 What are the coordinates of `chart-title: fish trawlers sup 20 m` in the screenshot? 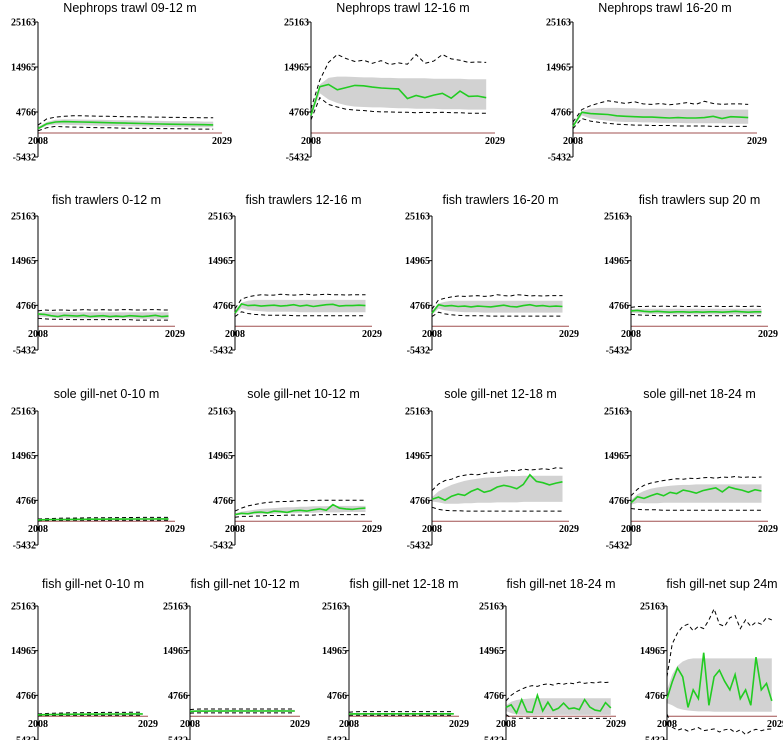 It's located at (700, 200).